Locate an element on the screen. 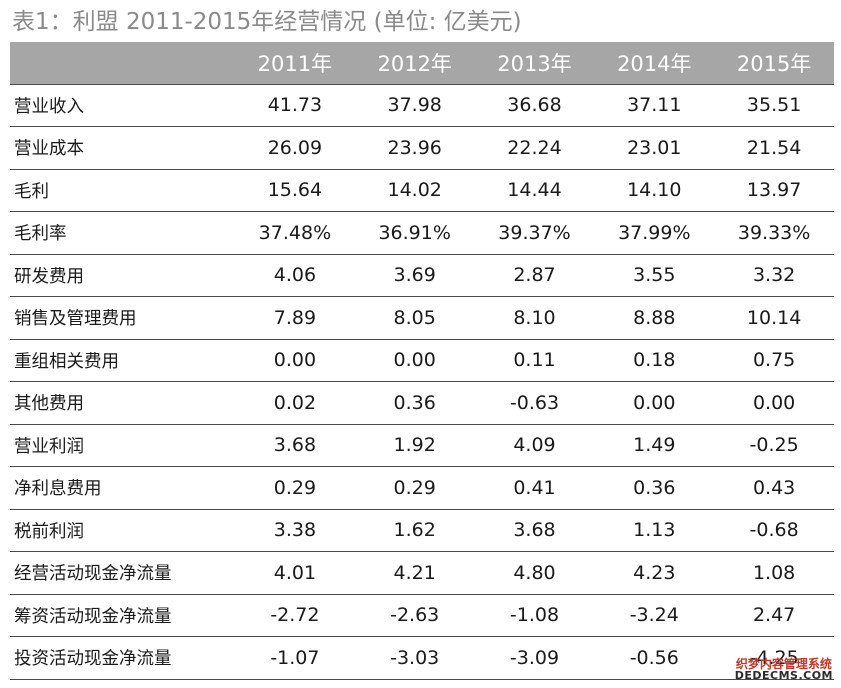 The height and width of the screenshot is (688, 841). table-row: 投资活动现金净流量 -1.07 -3.03 -3.09 -0.56 -4.25 is located at coordinates (422, 658).